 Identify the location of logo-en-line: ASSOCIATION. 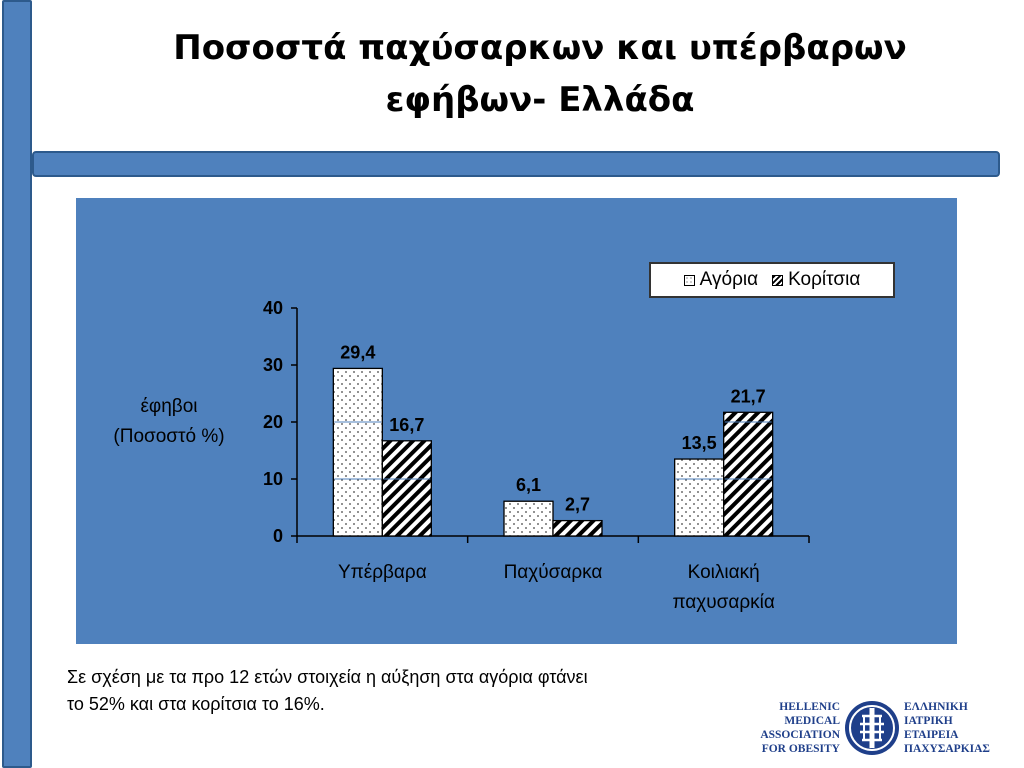
(800, 735).